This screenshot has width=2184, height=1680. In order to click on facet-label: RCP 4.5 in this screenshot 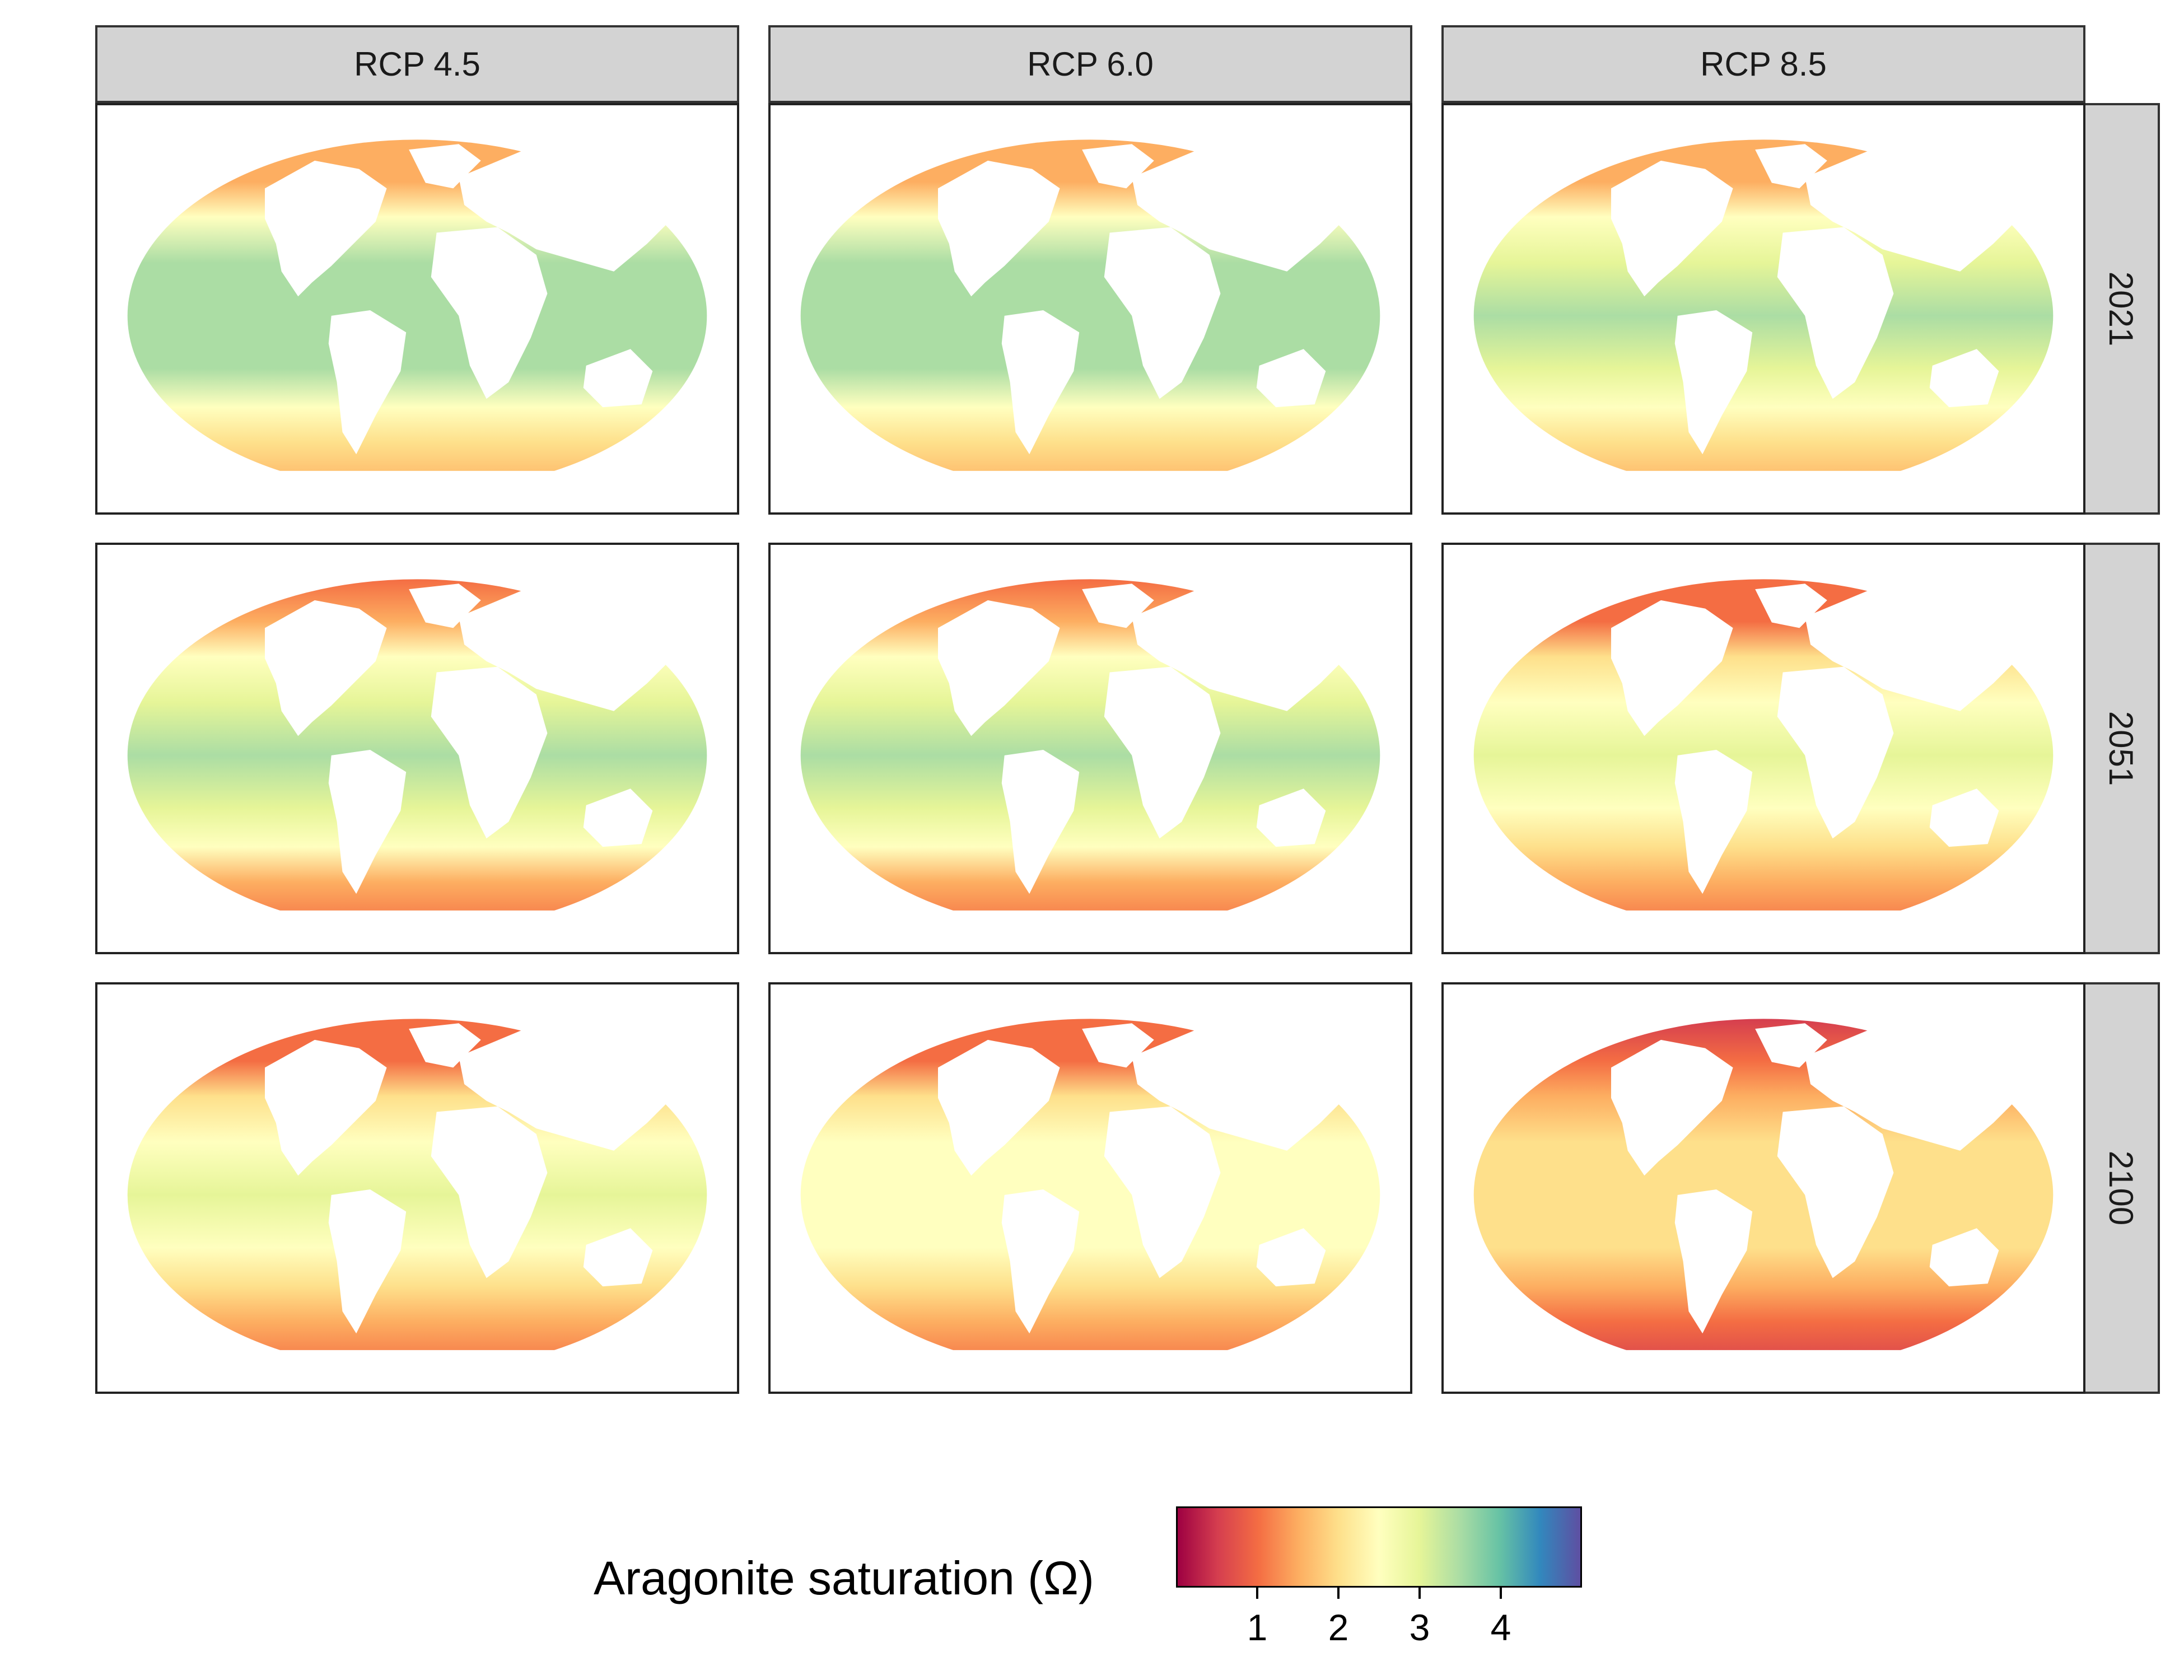, I will do `click(417, 64)`.